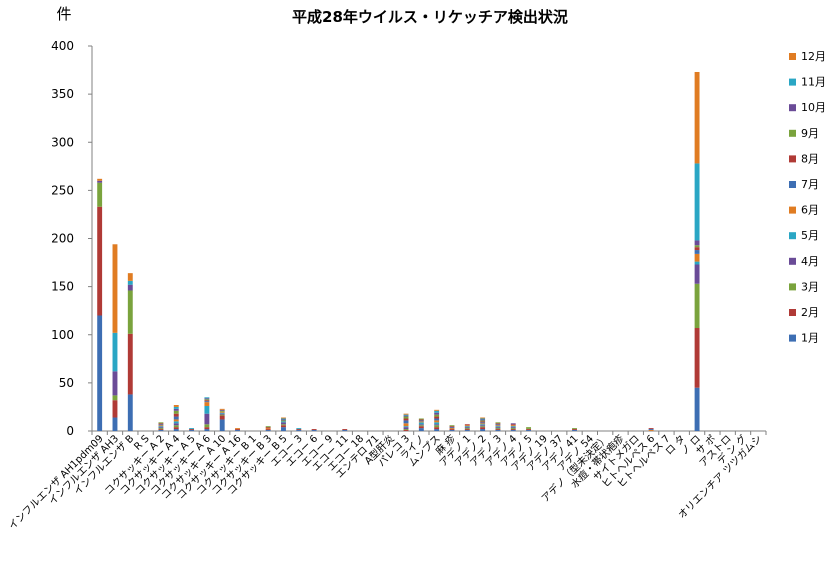 The image size is (831, 578). I want to click on y-tick-label: 200, so click(62, 239).